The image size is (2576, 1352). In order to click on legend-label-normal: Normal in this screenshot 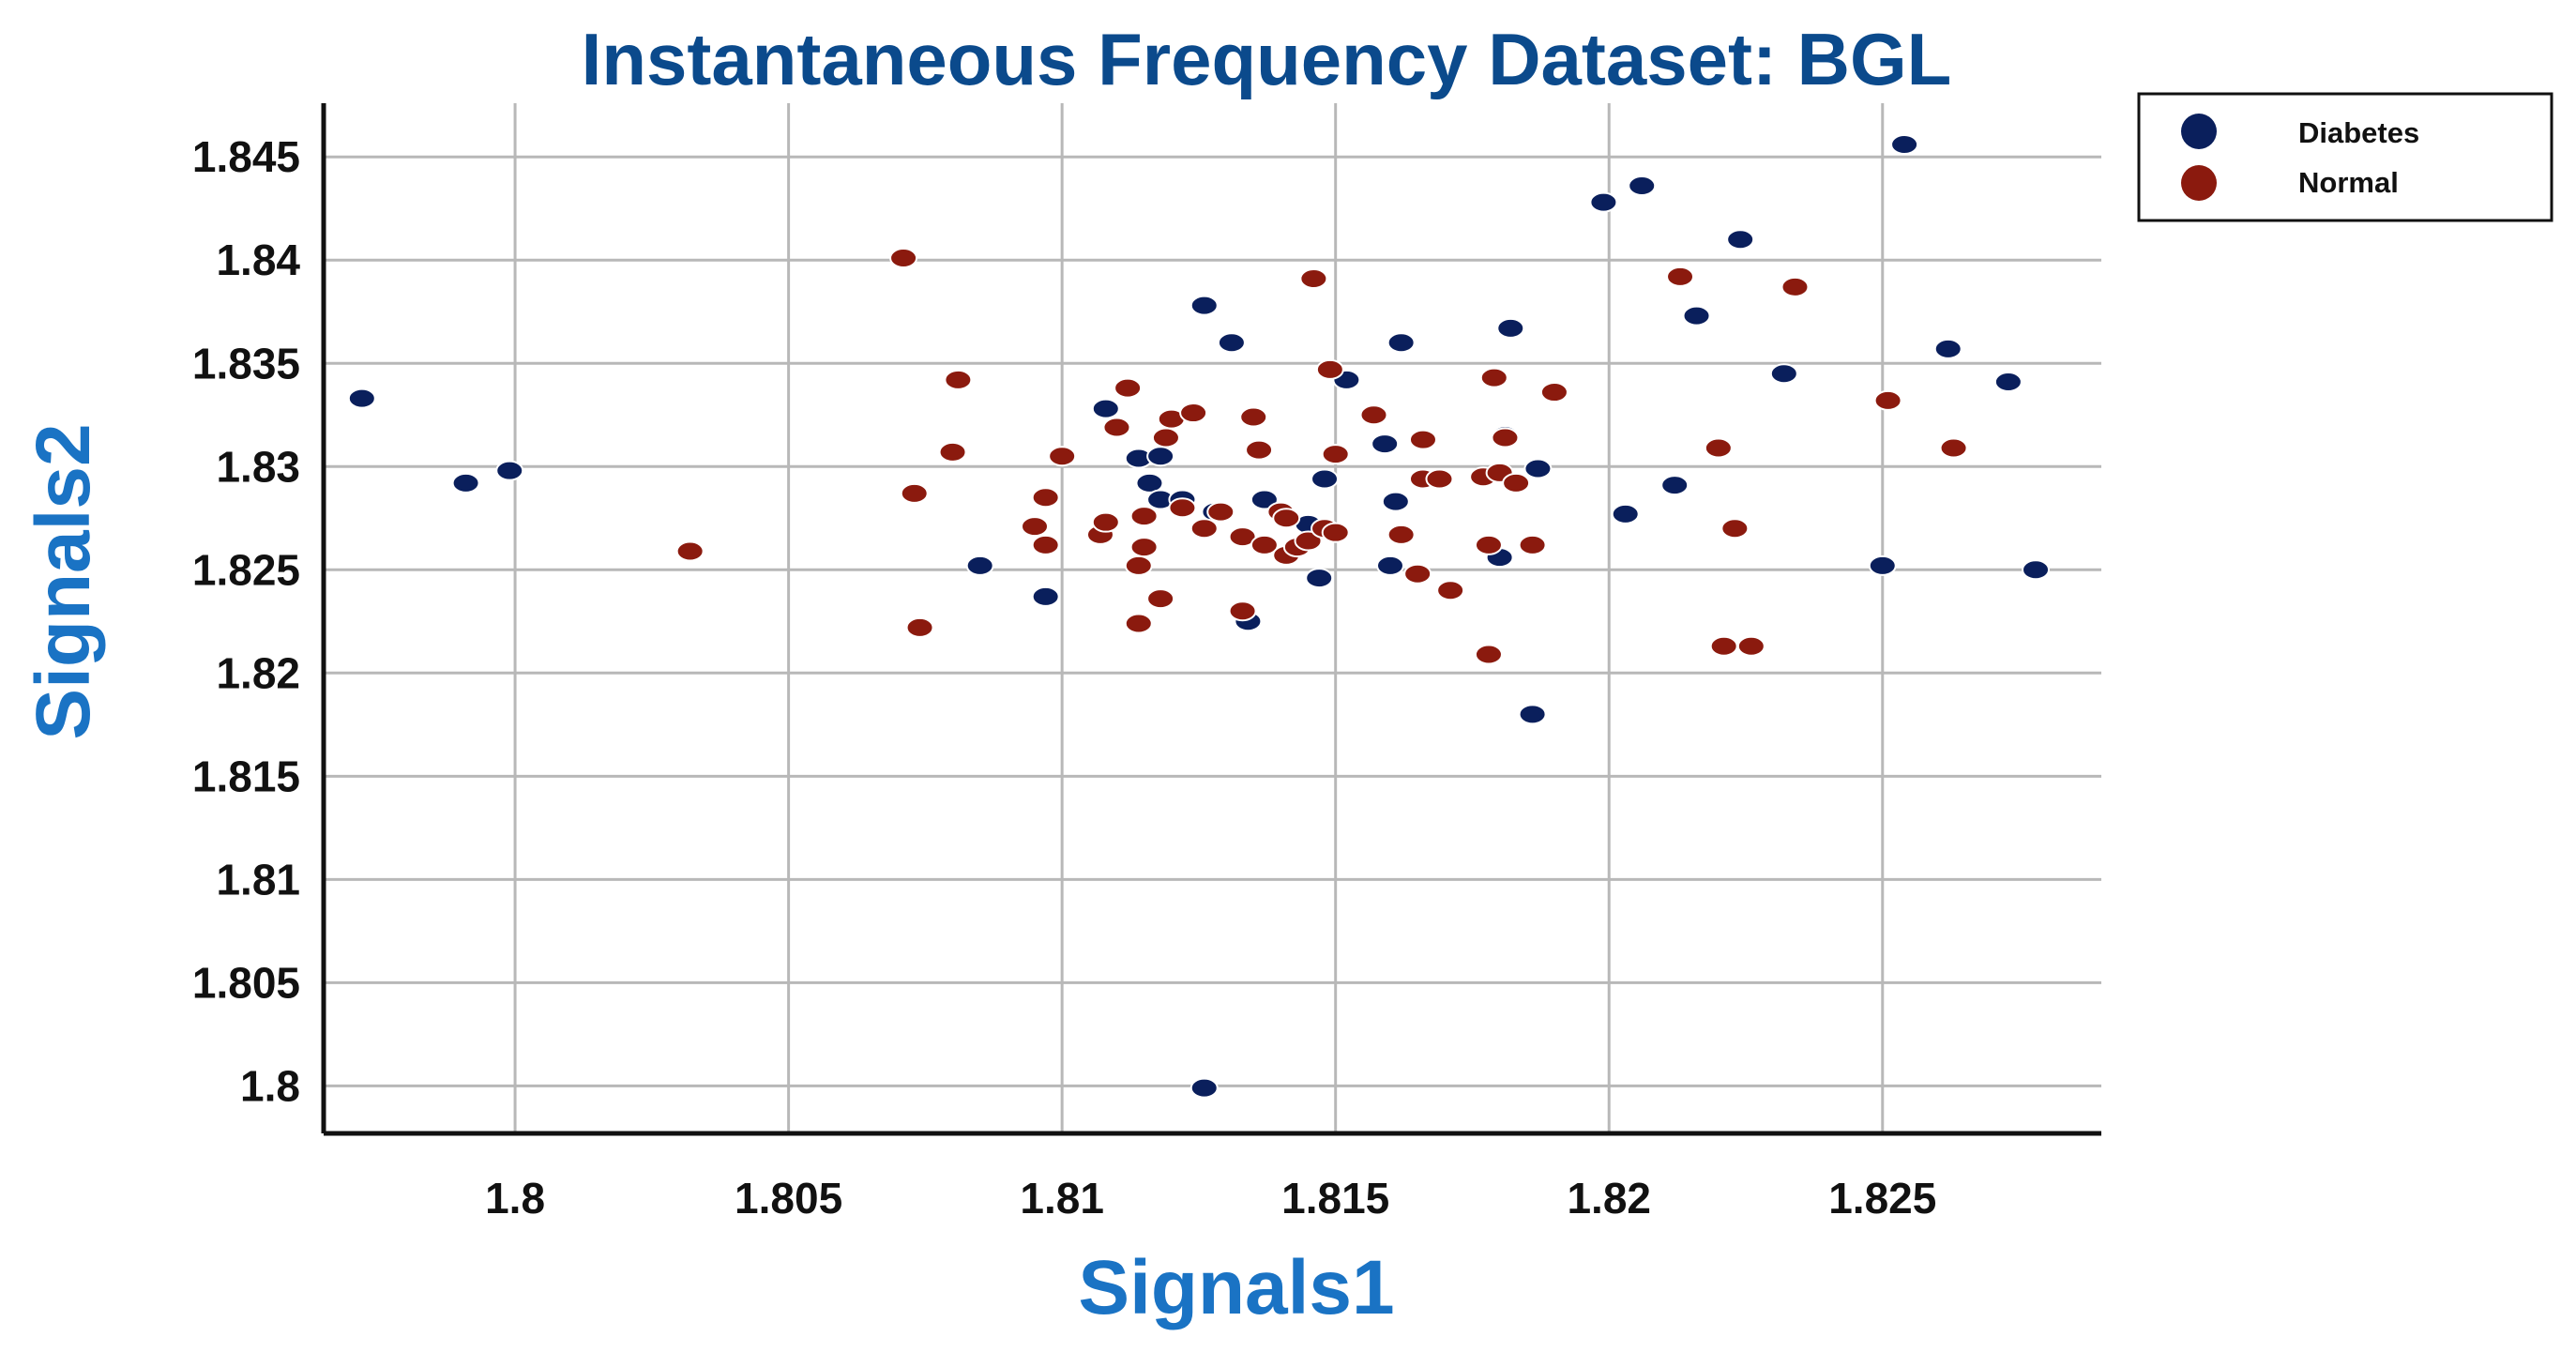, I will do `click(2348, 182)`.